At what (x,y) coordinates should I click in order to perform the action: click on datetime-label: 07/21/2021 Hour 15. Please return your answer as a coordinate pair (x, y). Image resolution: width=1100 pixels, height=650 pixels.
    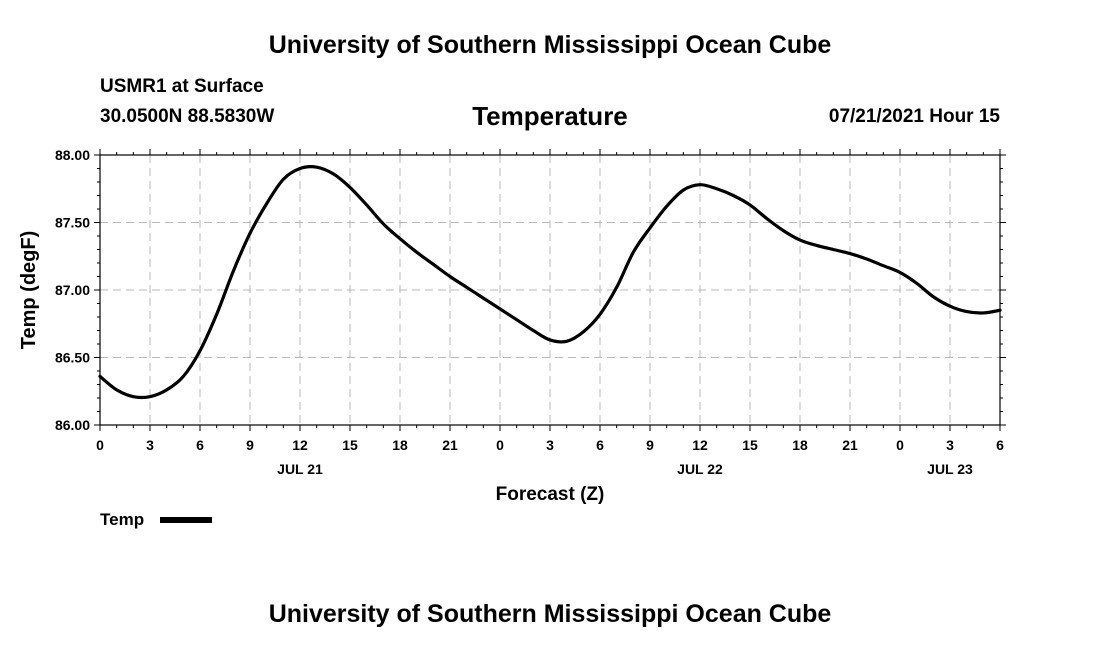
    Looking at the image, I should click on (914, 116).